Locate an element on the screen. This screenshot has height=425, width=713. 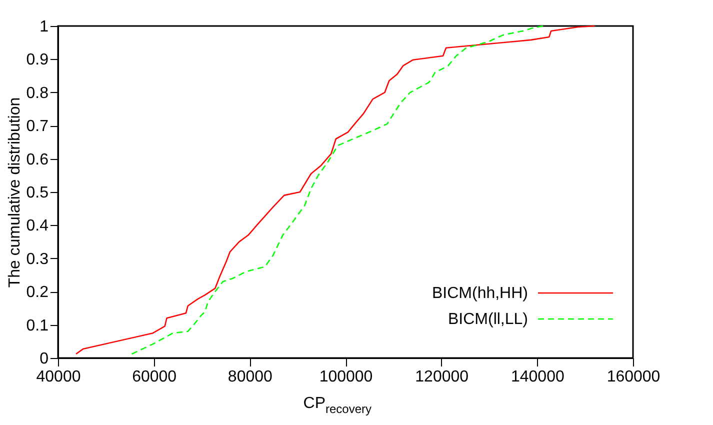
y-tick-label: 0.5 is located at coordinates (37, 193).